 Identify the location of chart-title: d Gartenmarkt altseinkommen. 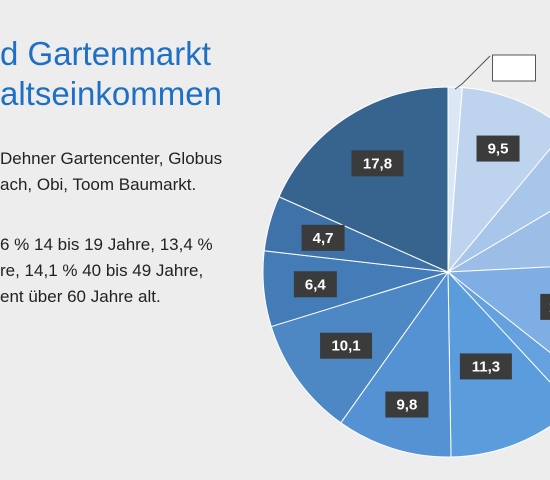
(111, 74).